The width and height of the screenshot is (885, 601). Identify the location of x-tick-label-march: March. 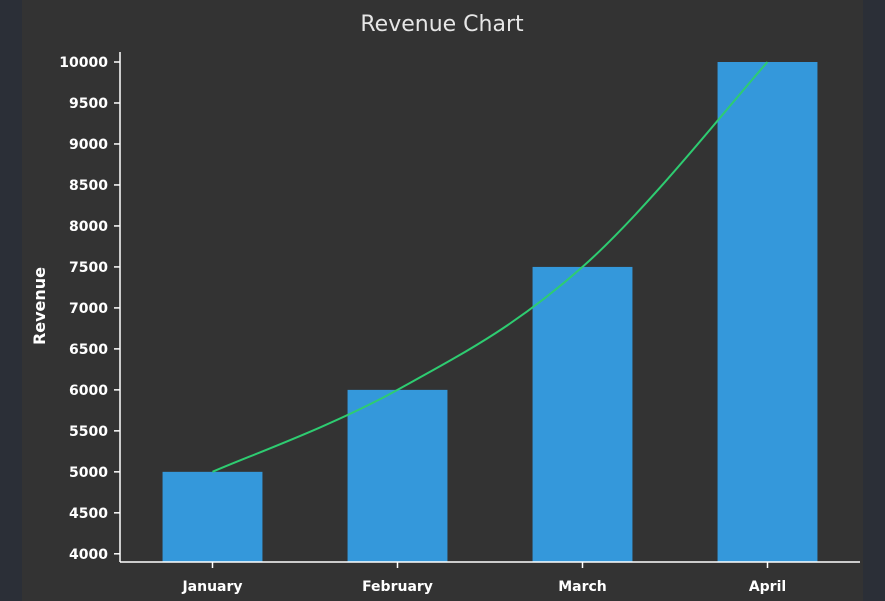
(582, 587).